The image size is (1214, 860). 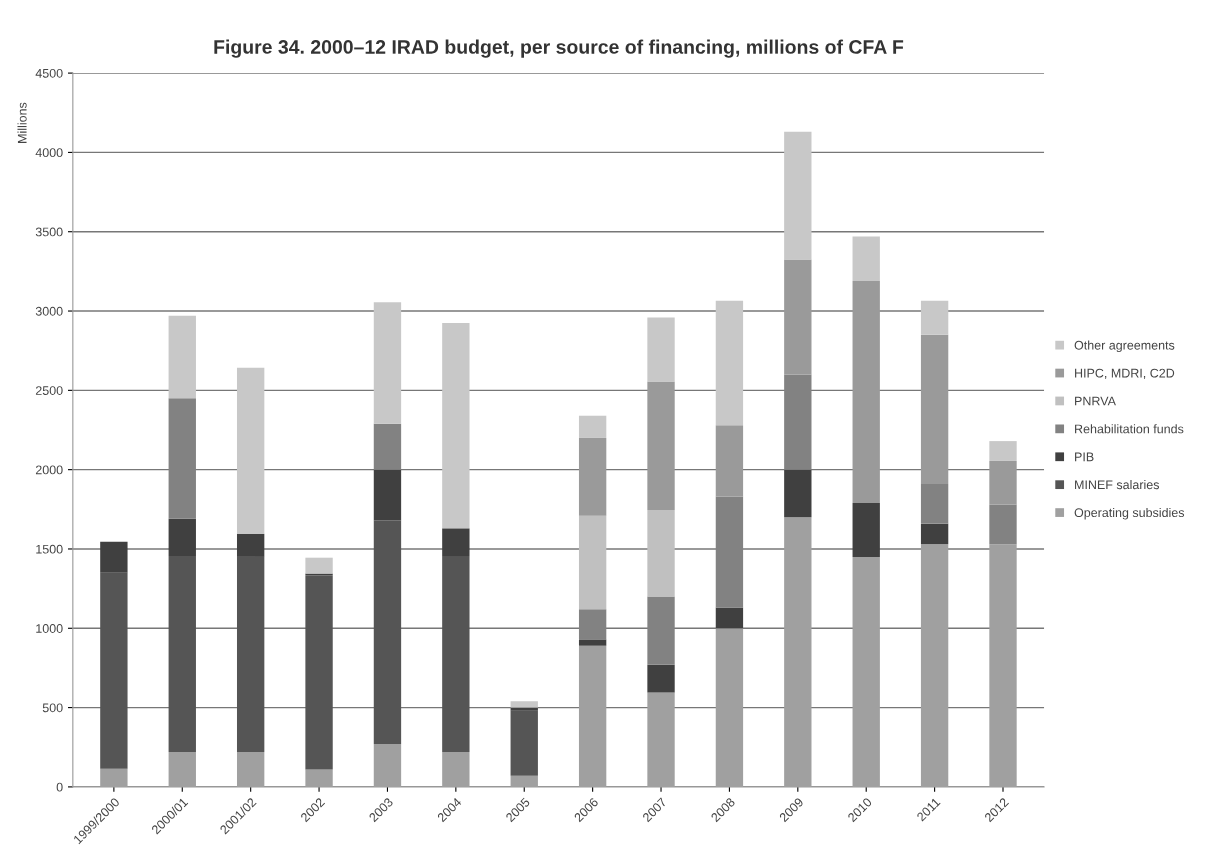 What do you see at coordinates (559, 48) in the screenshot?
I see `chart-title: Figure 34. 2000–12 IRAD budget, per source of financing, millions of CFA F` at bounding box center [559, 48].